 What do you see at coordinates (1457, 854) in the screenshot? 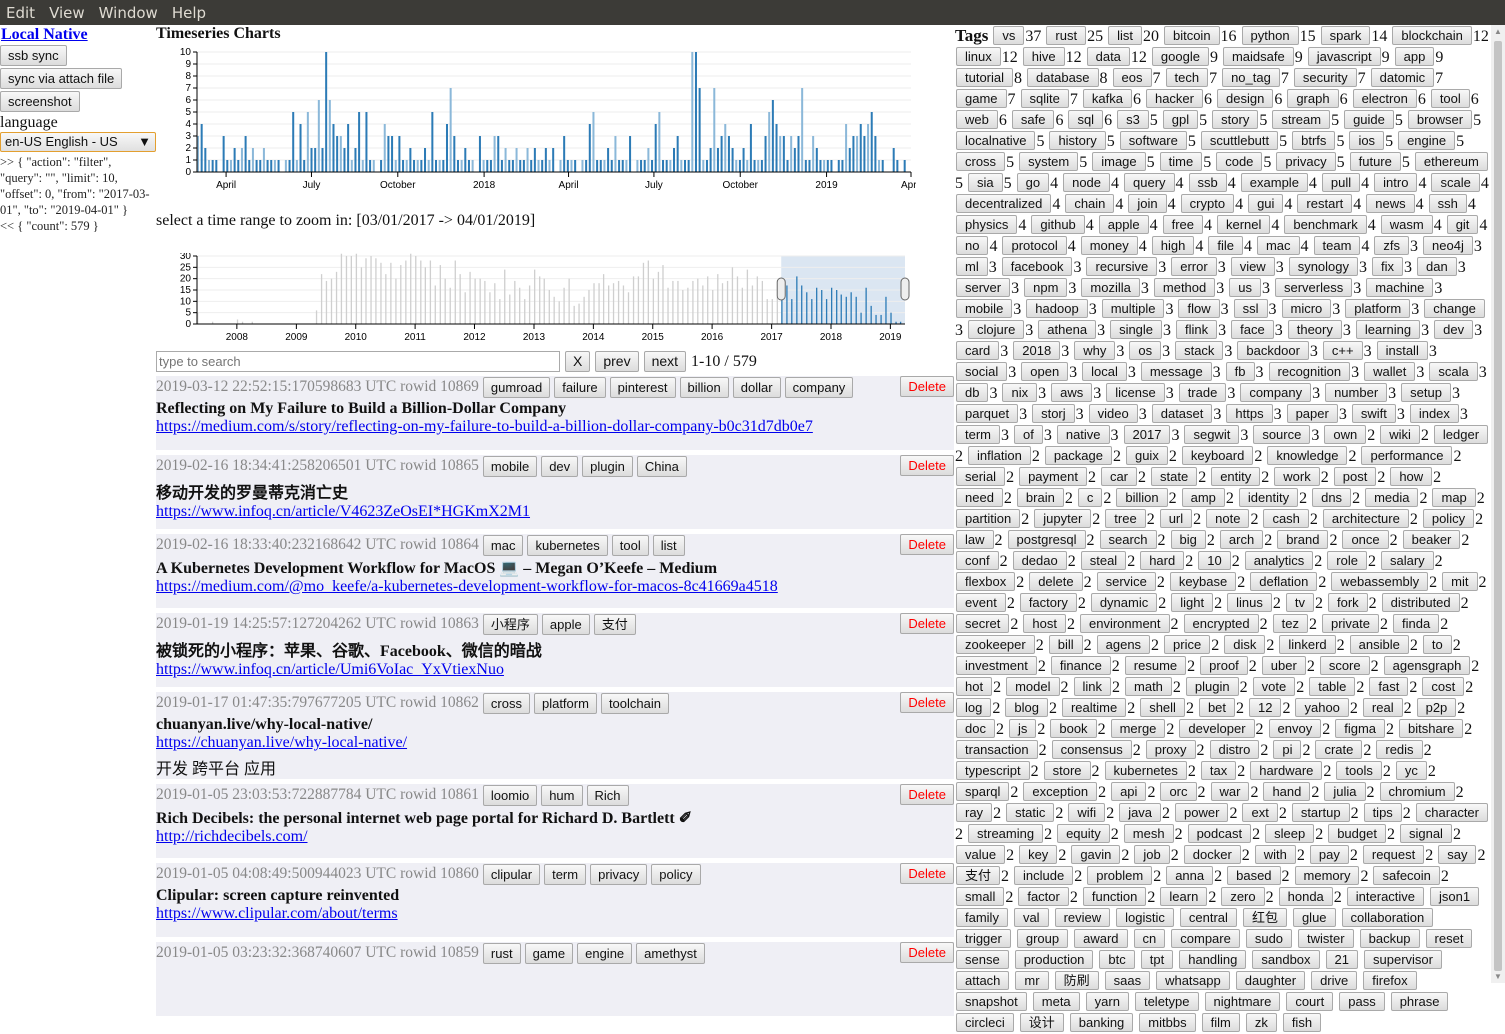
I see `tag-button: say` at bounding box center [1457, 854].